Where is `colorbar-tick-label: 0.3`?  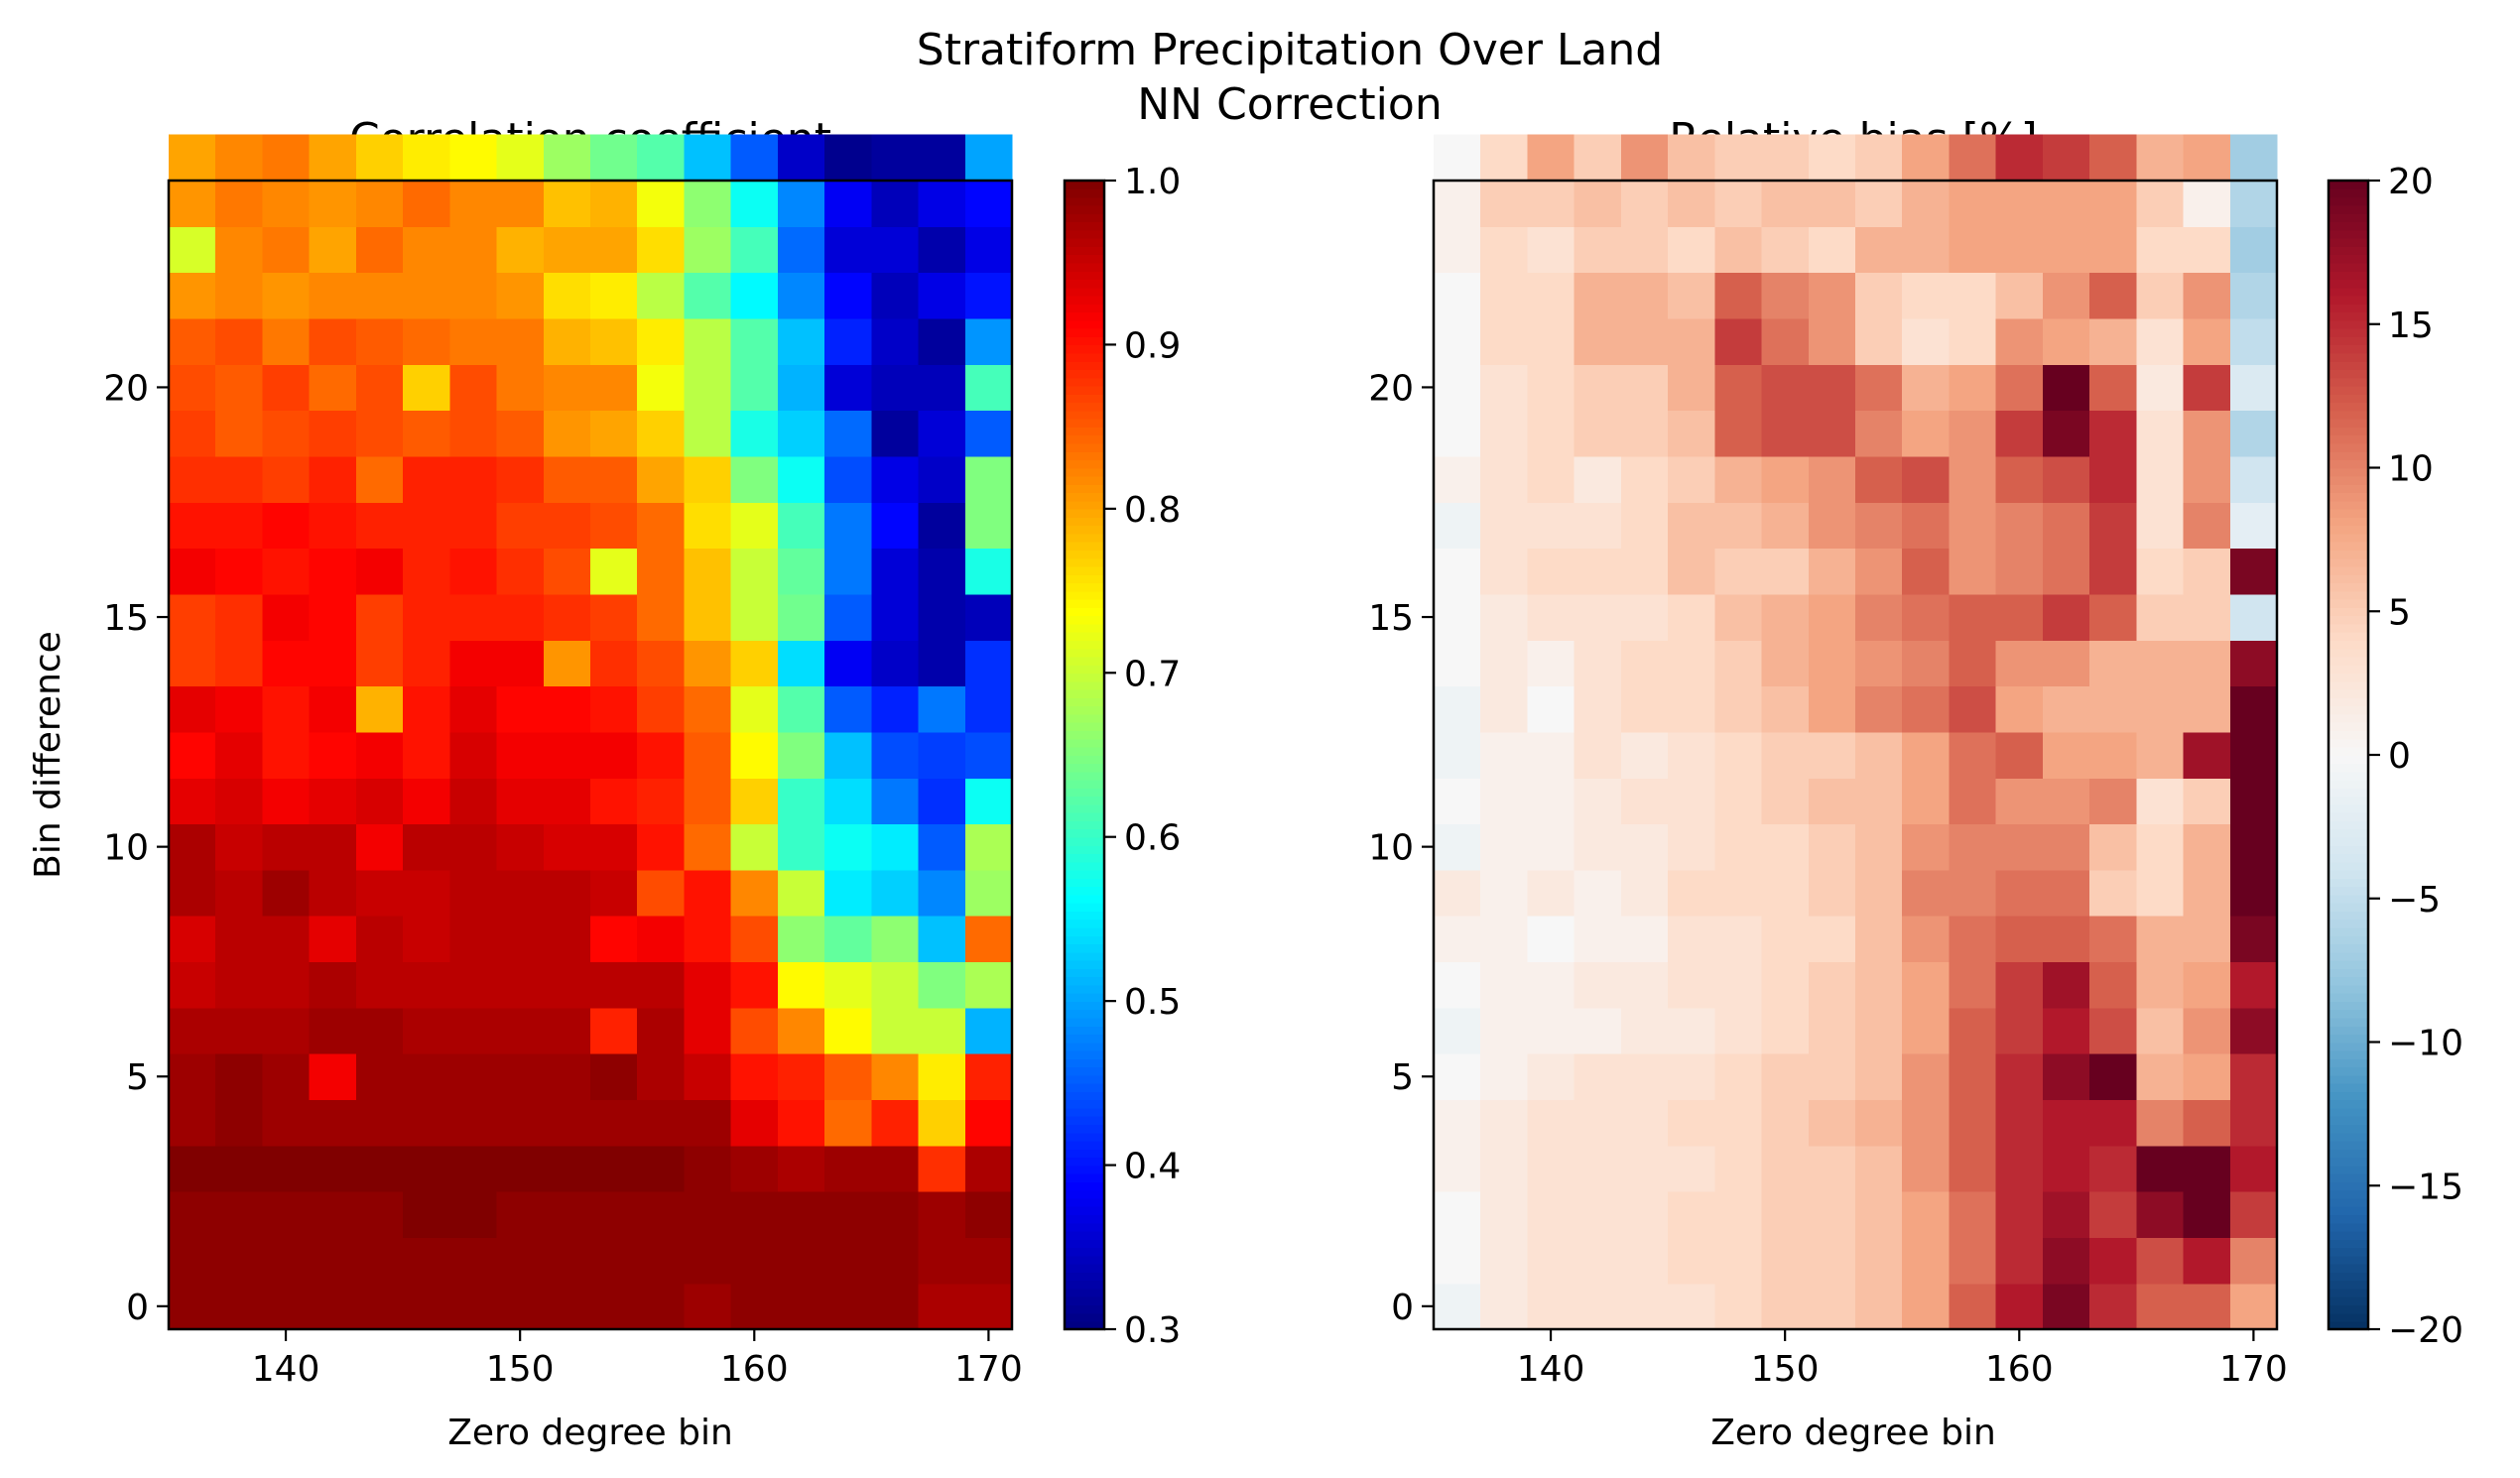 colorbar-tick-label: 0.3 is located at coordinates (1152, 1331).